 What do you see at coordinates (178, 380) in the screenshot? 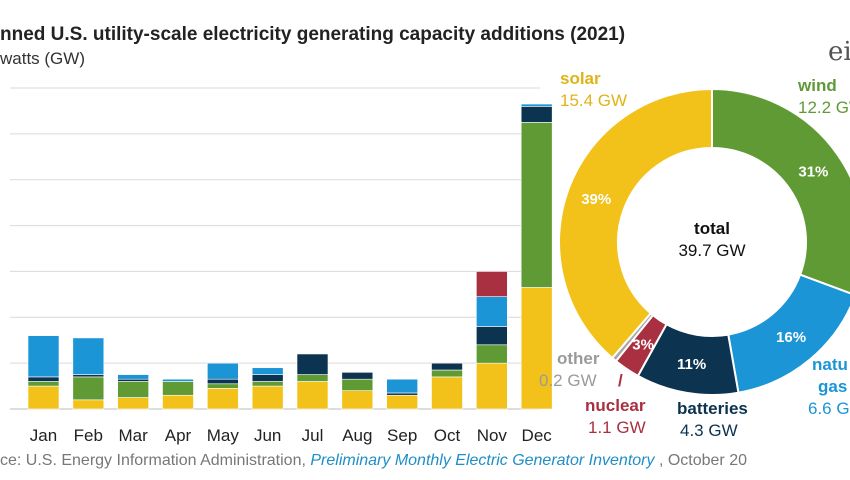
I see `bar-segment-natural-gas-apr` at bounding box center [178, 380].